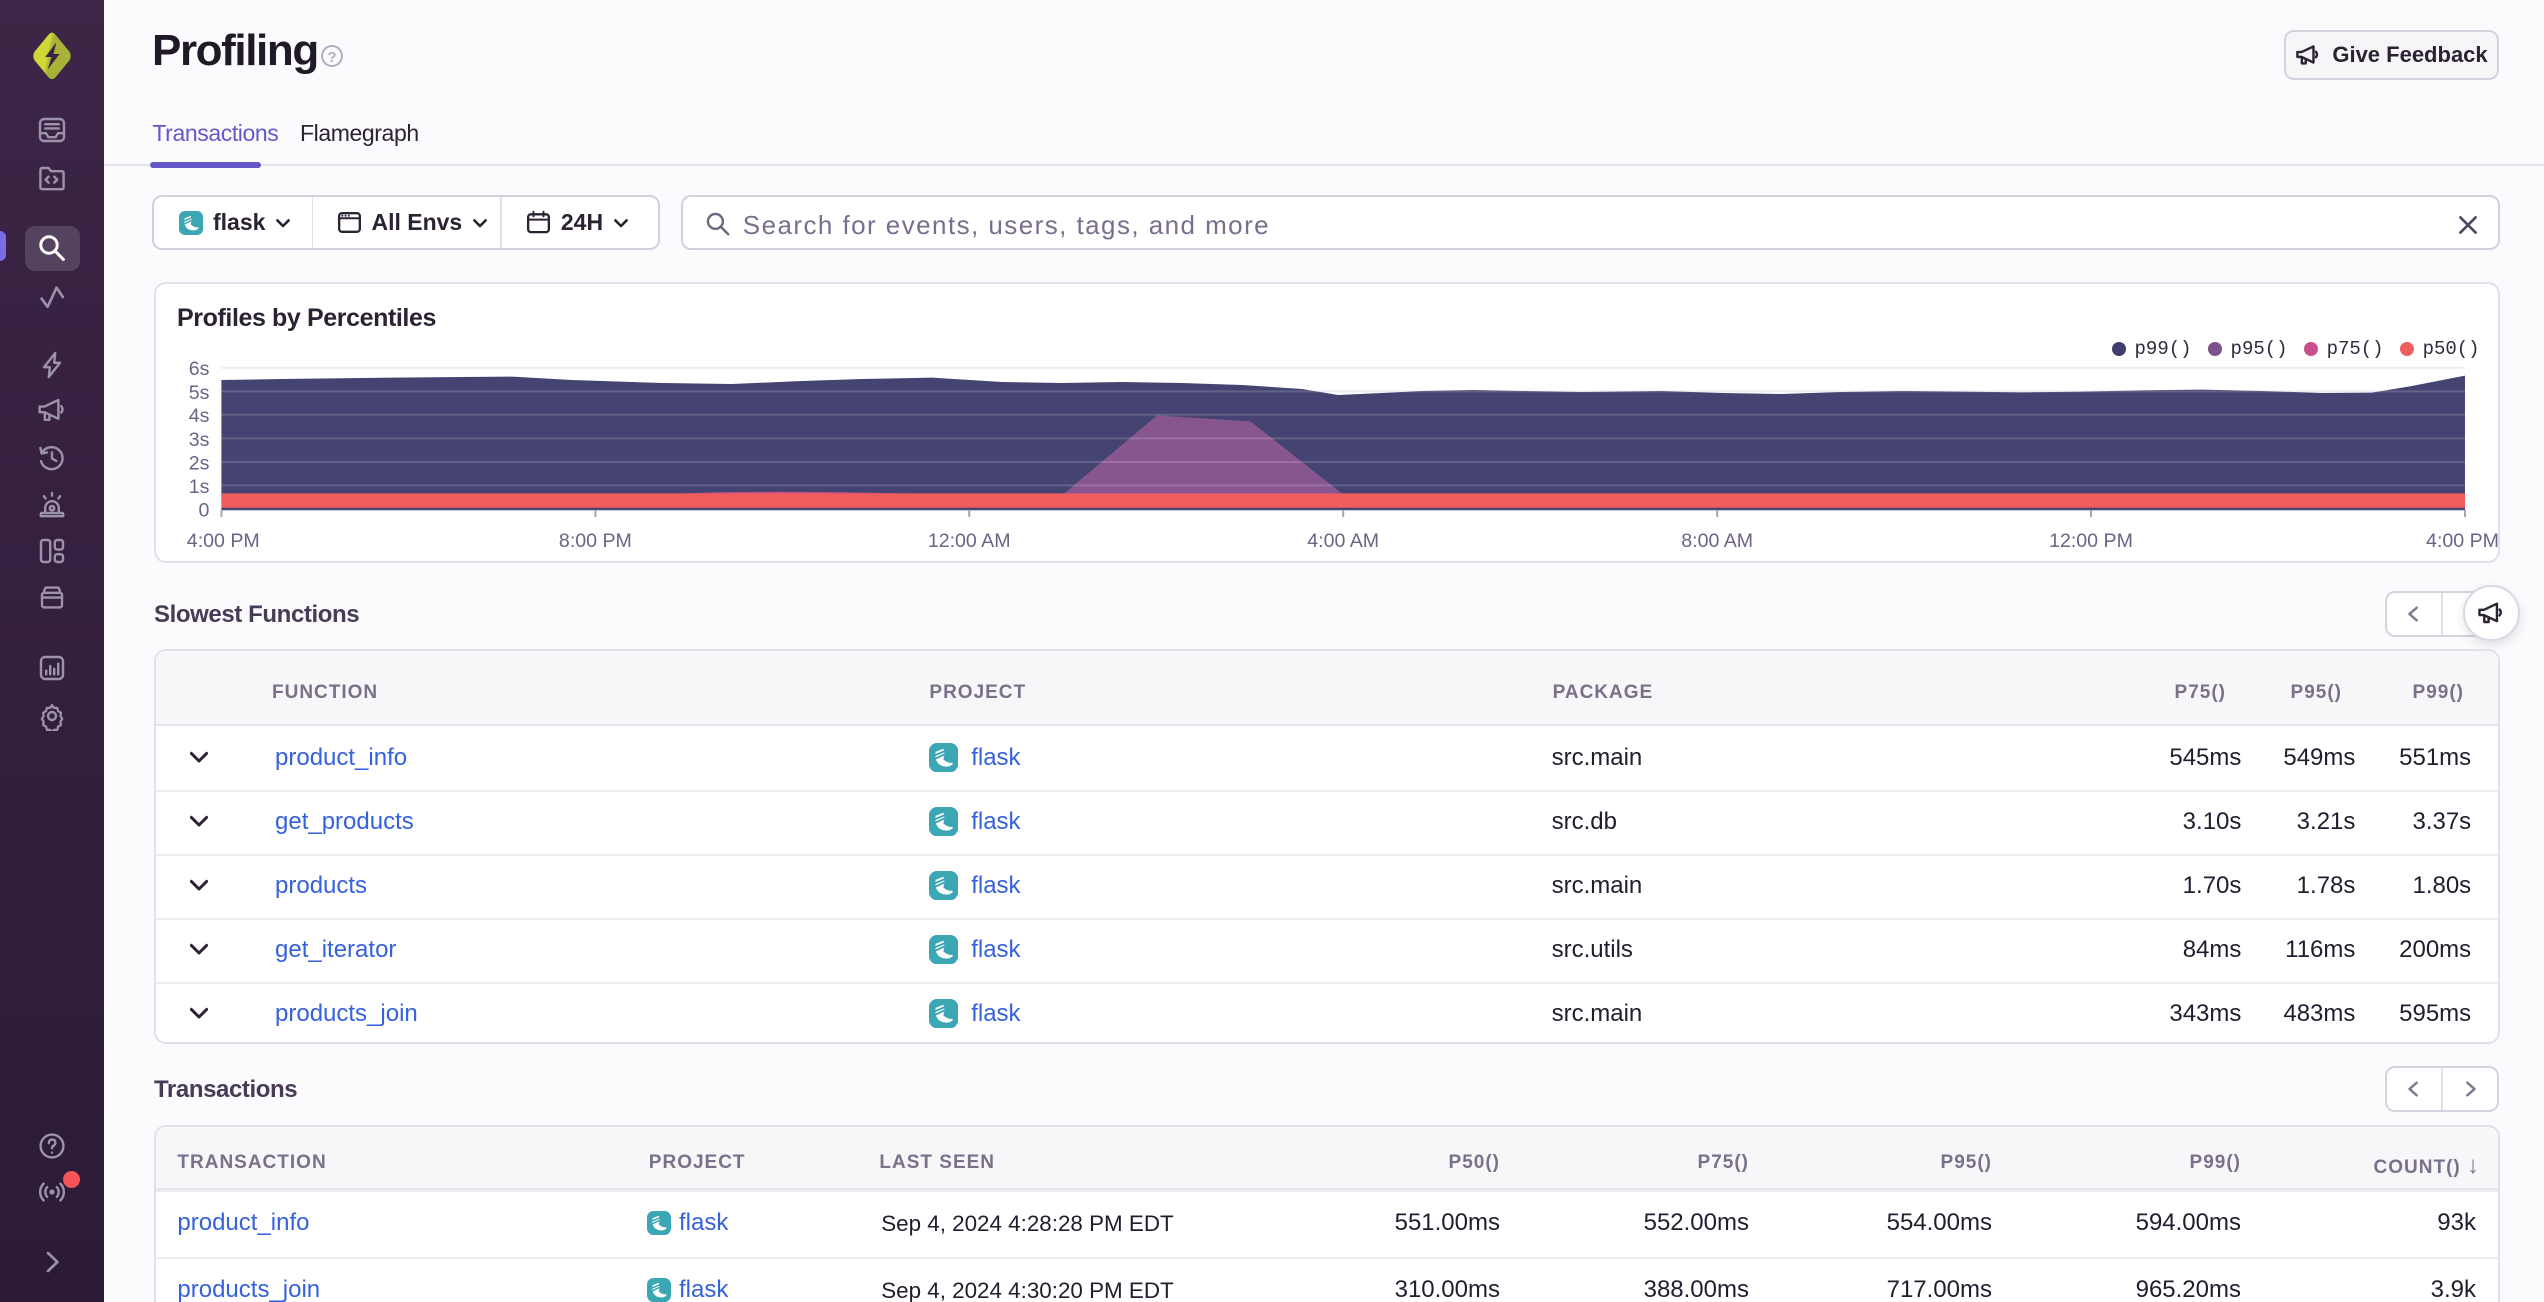  What do you see at coordinates (199, 463) in the screenshot?
I see `svg-text: 2s` at bounding box center [199, 463].